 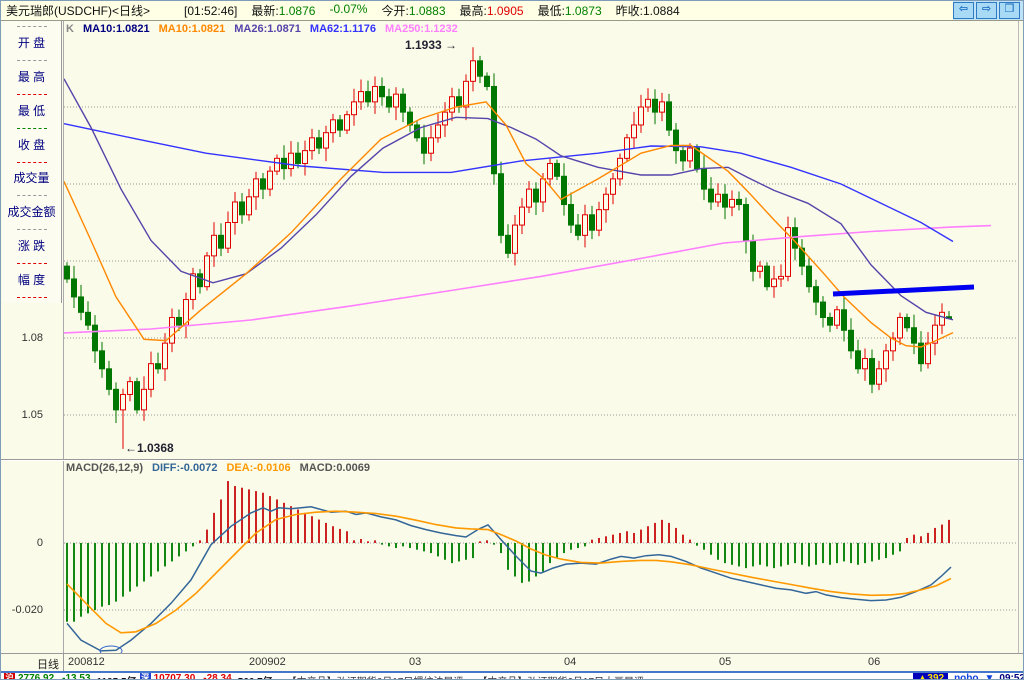 I want to click on market-icon: 深, so click(x=145, y=676).